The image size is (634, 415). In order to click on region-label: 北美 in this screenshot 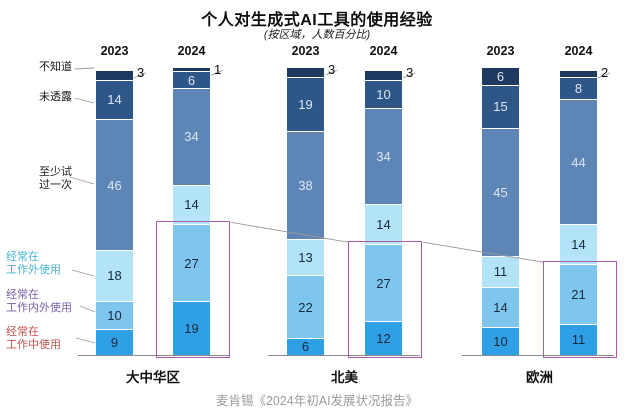, I will do `click(344, 377)`.